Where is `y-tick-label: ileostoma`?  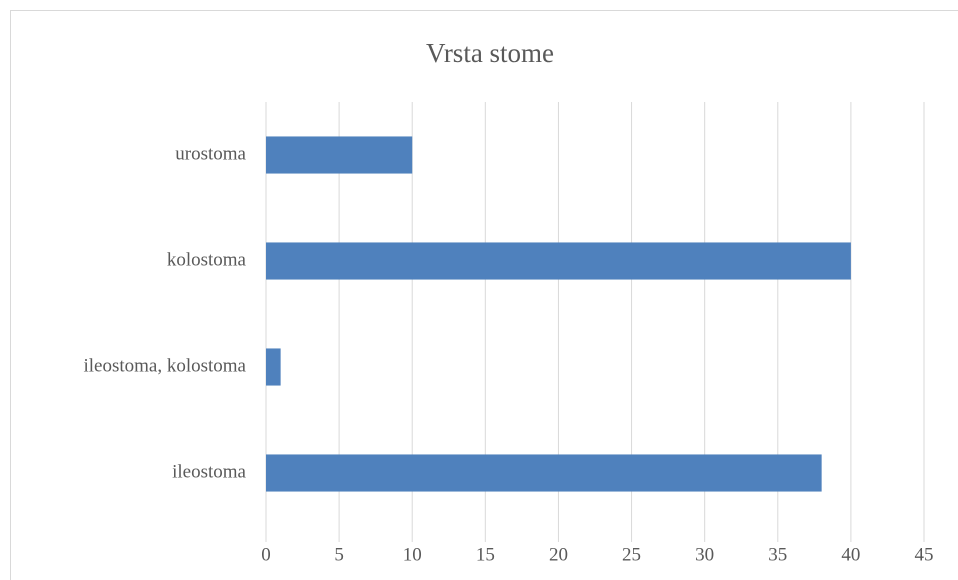
y-tick-label: ileostoma is located at coordinates (209, 471).